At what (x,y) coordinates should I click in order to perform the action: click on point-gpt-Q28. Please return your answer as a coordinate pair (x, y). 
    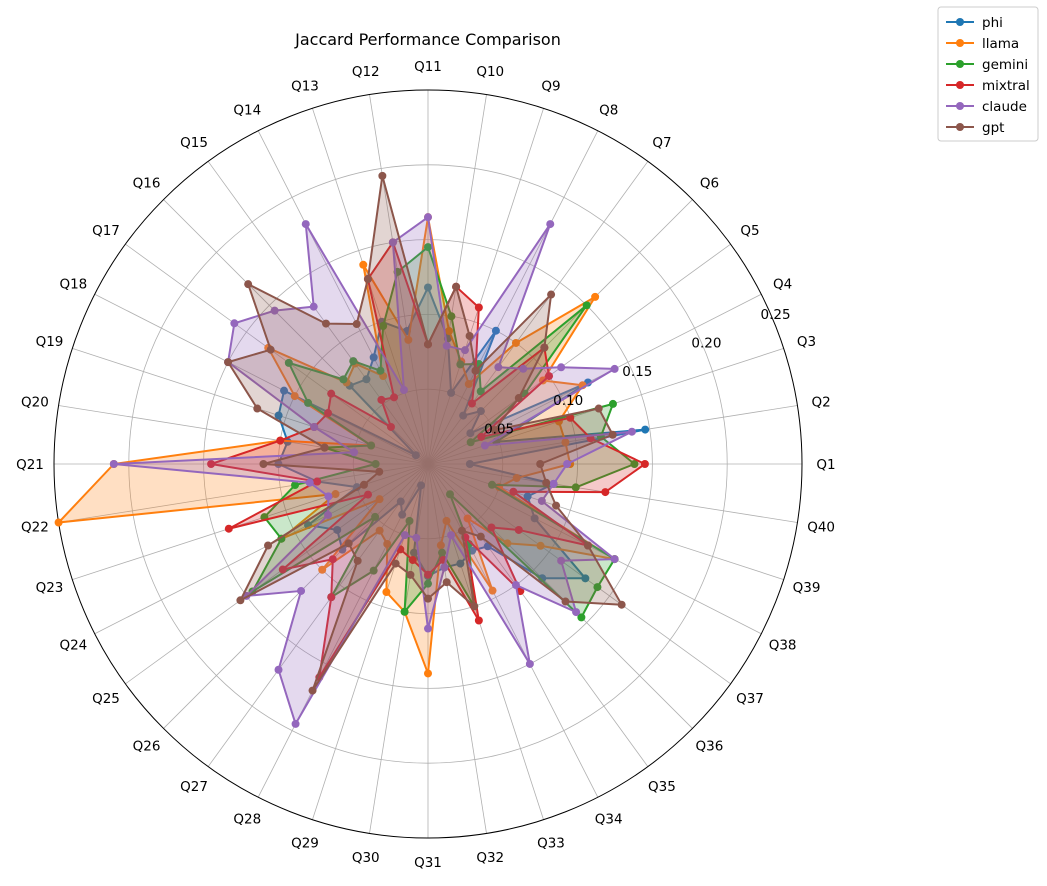
    Looking at the image, I should click on (312, 690).